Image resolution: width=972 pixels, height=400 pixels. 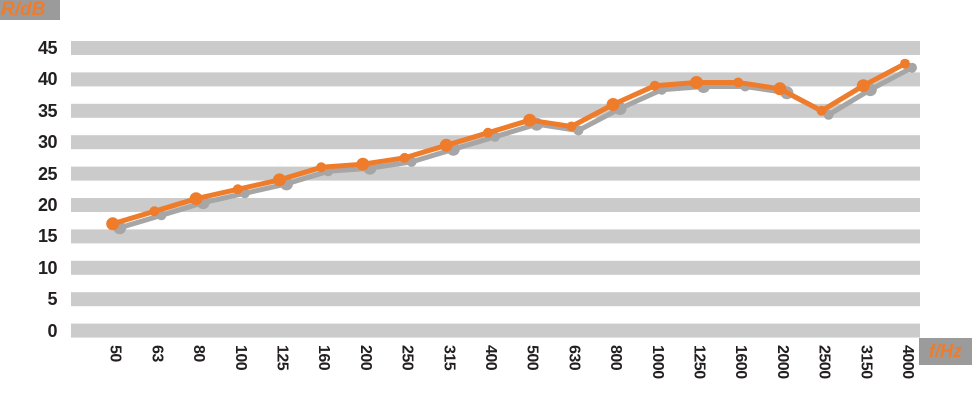 I want to click on x-axis-tick-label: 200, so click(x=365, y=358).